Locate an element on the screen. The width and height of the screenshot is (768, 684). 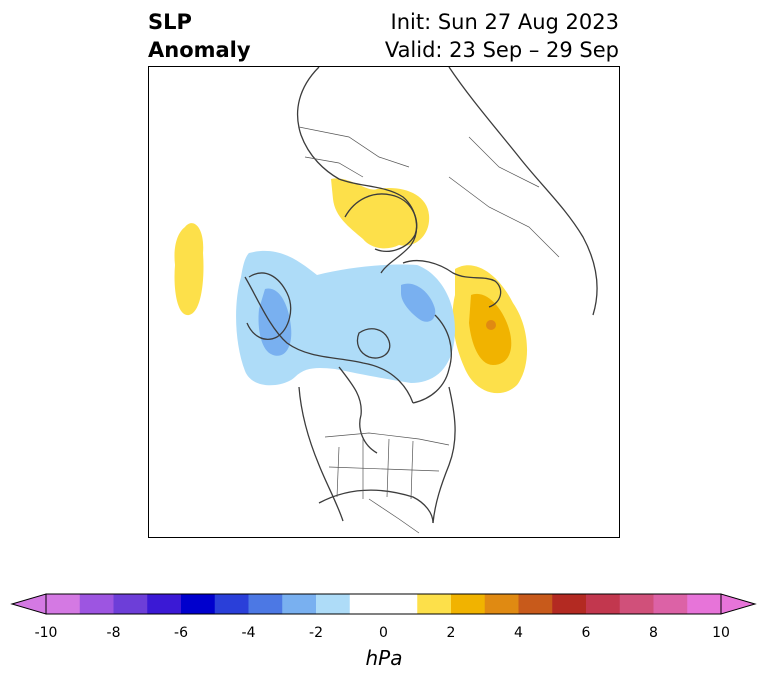
colorbar is located at coordinates (383, 604).